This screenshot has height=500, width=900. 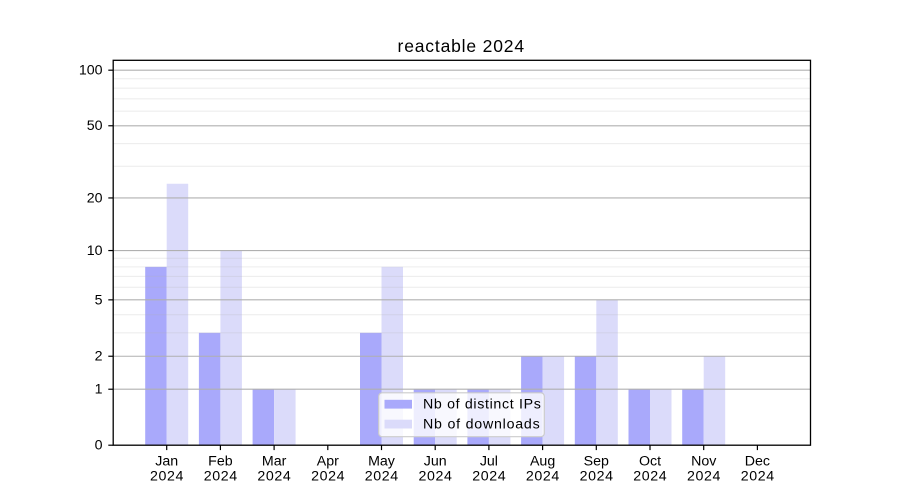 I want to click on svg-text: Jun, so click(x=435, y=461).